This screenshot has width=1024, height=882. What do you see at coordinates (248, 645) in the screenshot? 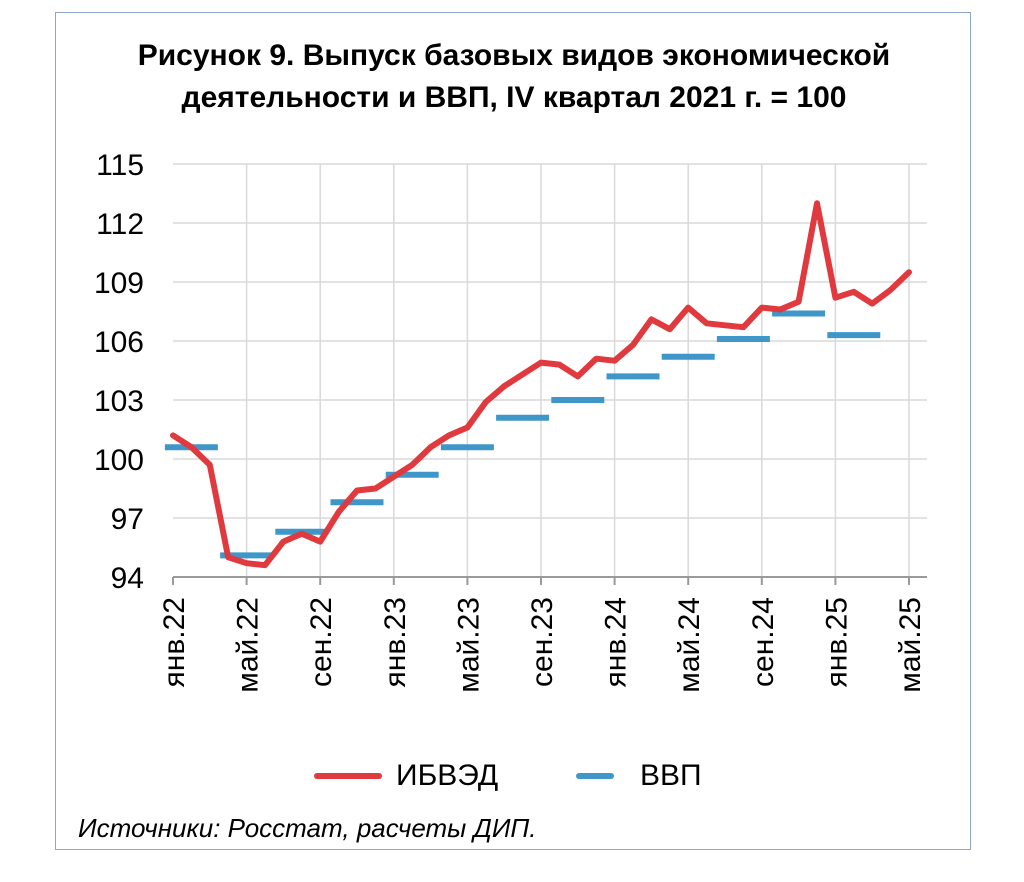
I see `x-tick-label: май.22` at bounding box center [248, 645].